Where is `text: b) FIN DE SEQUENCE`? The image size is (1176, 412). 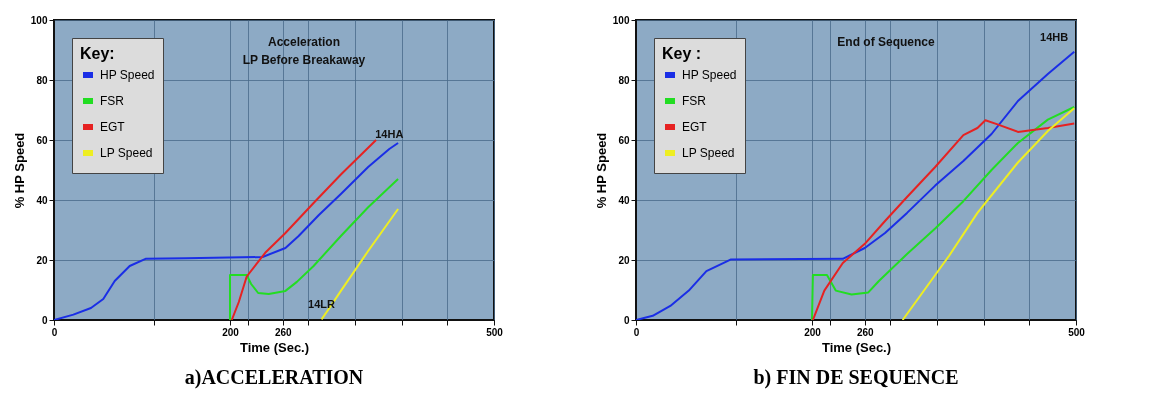
text: b) FIN DE SEQUENCE is located at coordinates (856, 377).